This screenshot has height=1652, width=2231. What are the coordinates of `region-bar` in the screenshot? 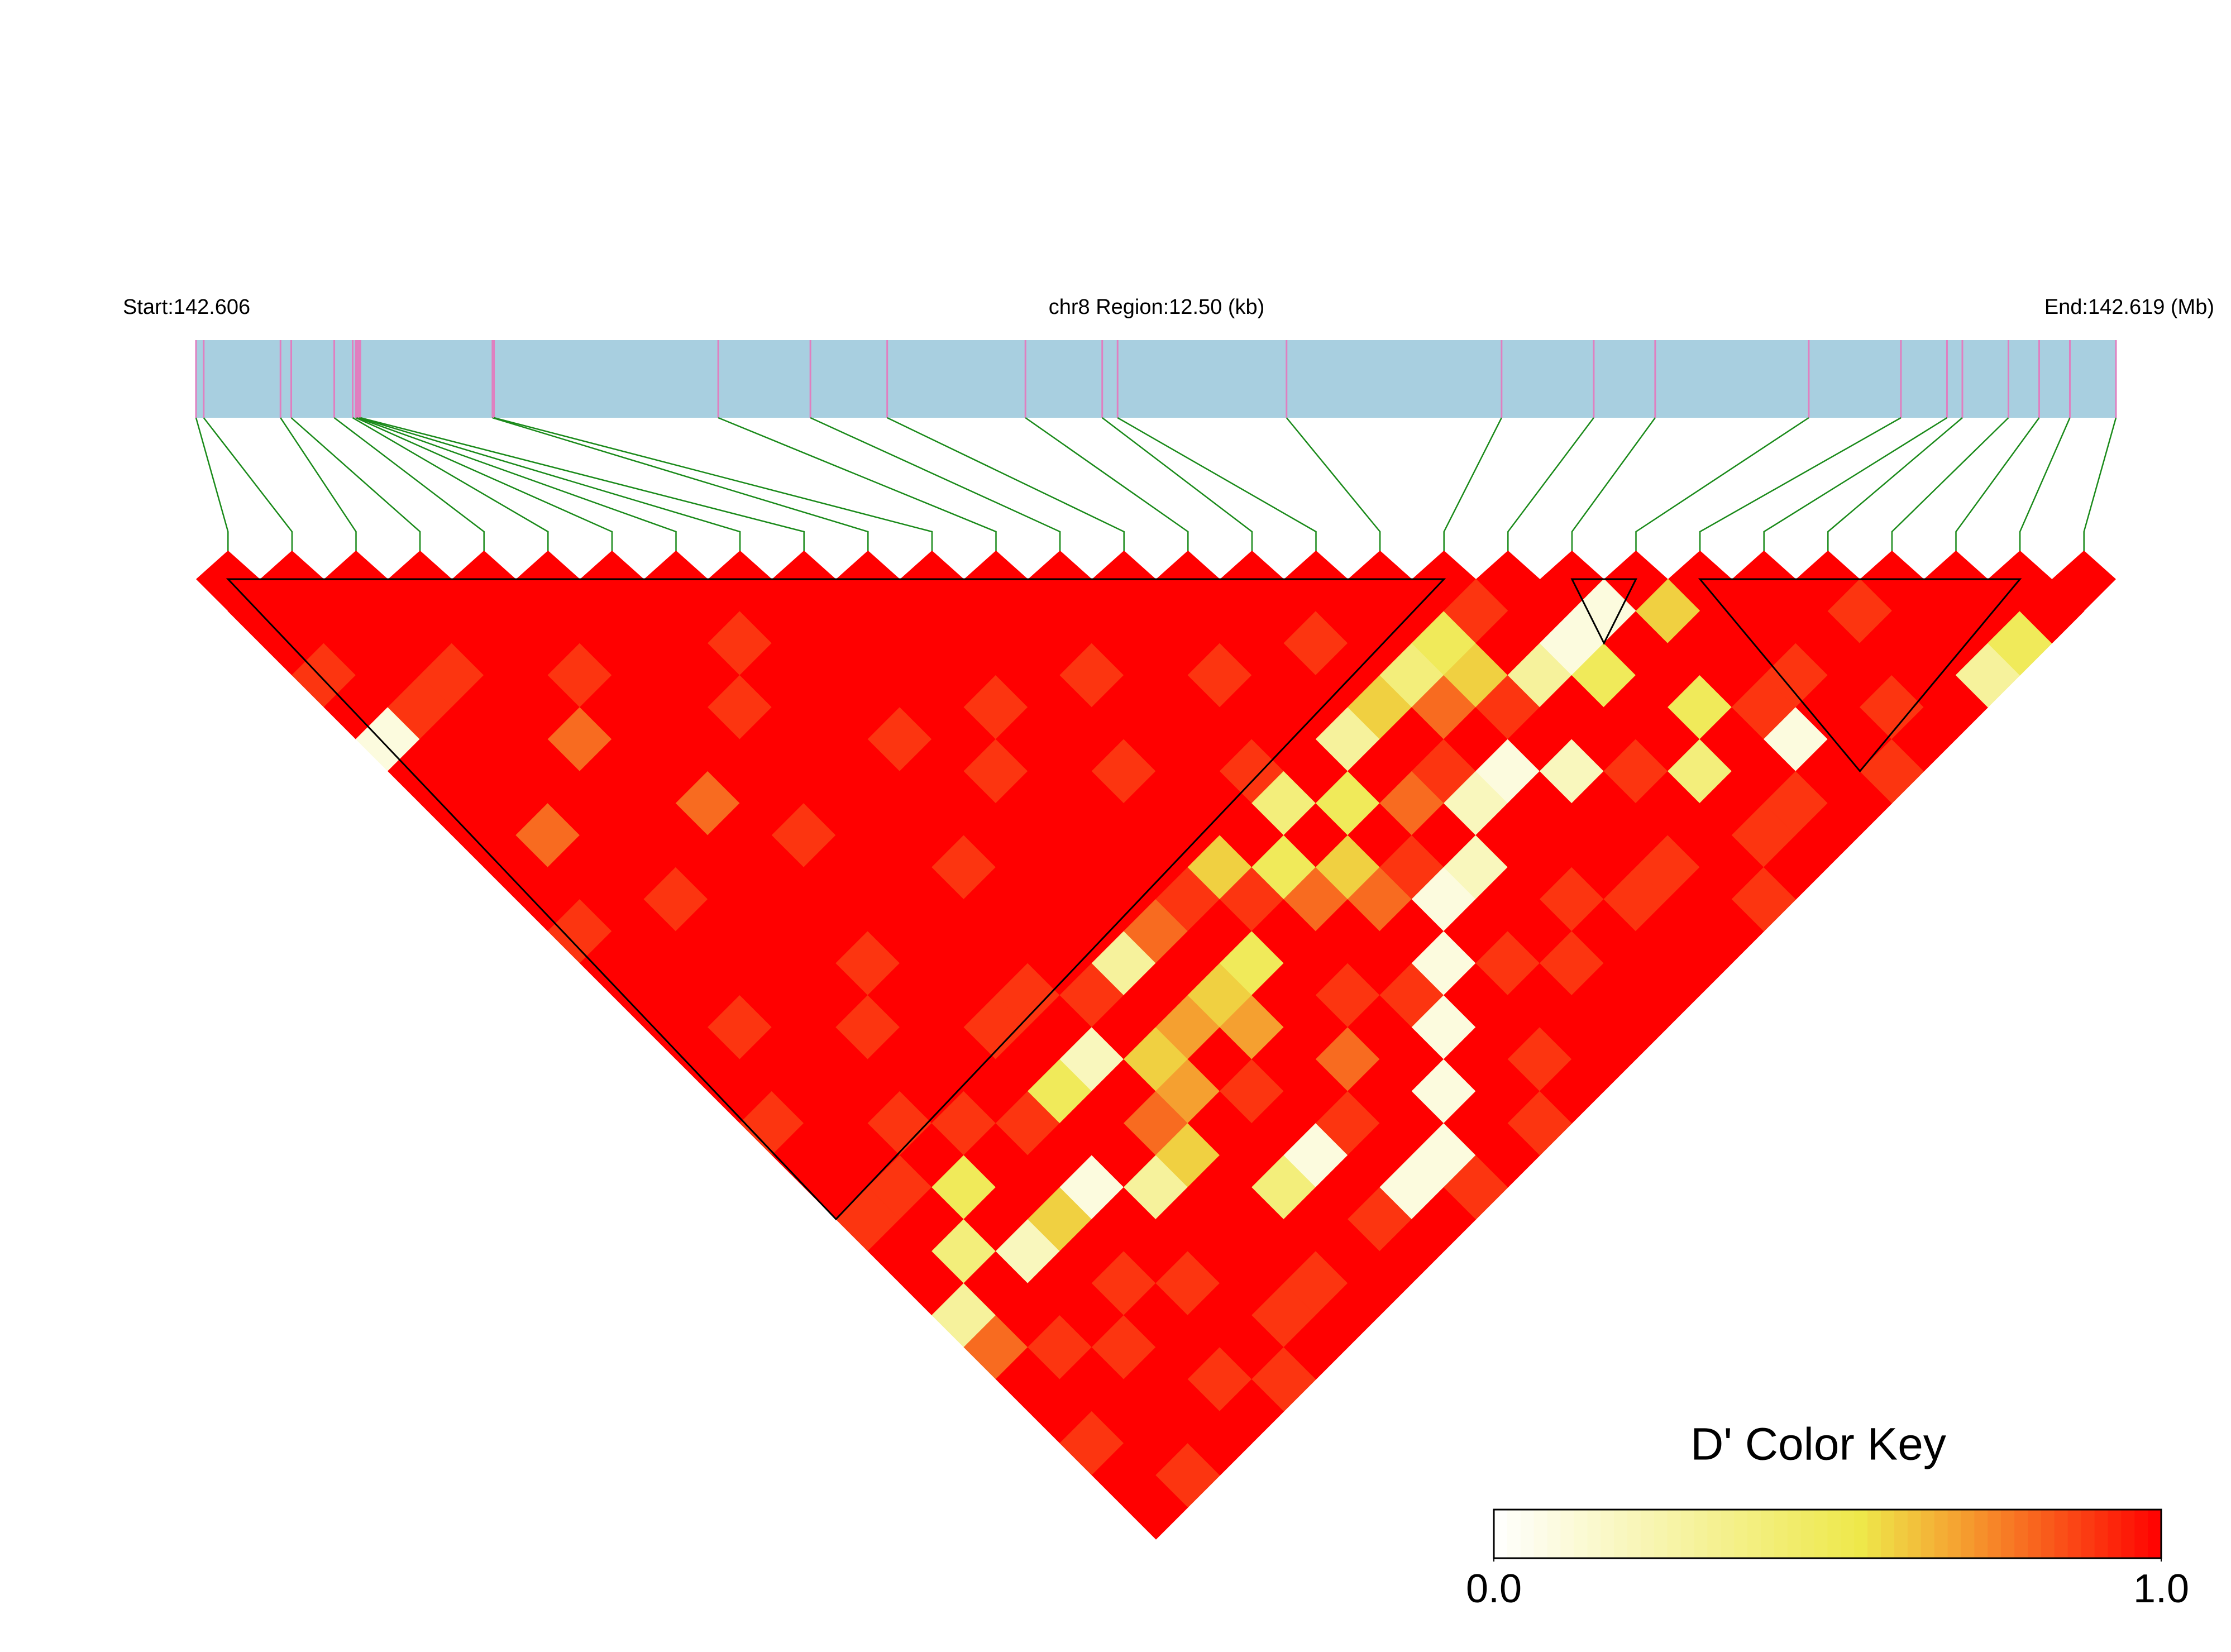 It's located at (1156, 379).